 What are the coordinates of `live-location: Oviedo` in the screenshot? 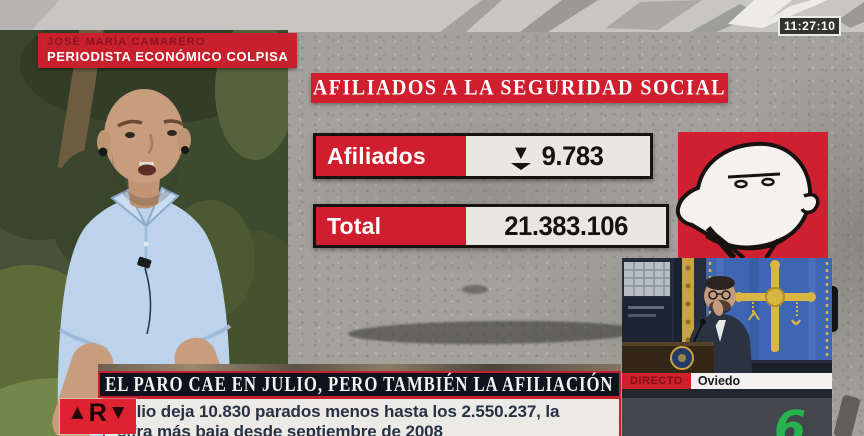 It's located at (719, 381).